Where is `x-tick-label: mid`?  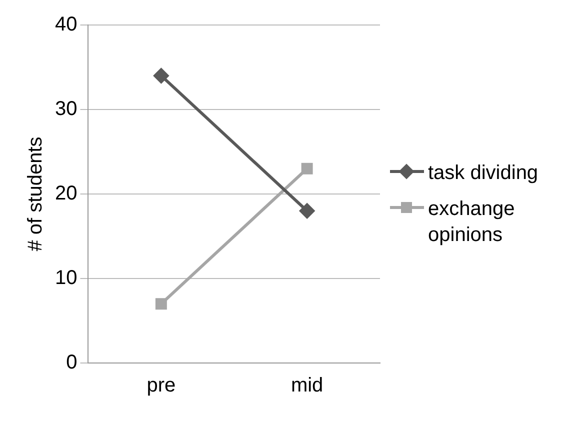 x-tick-label: mid is located at coordinates (307, 385).